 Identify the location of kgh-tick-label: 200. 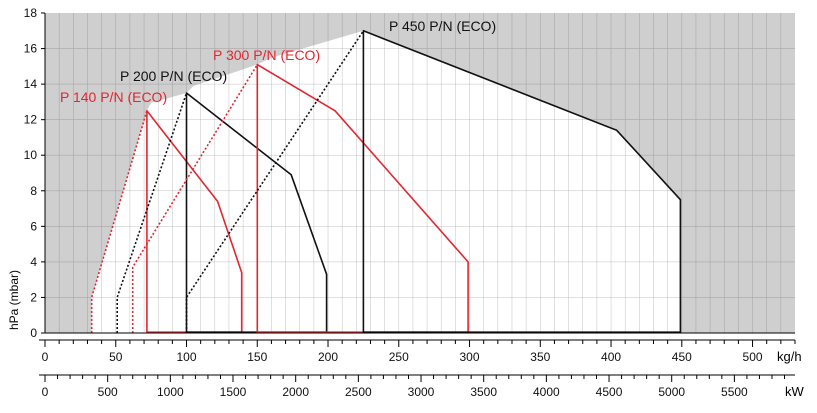
(328, 357).